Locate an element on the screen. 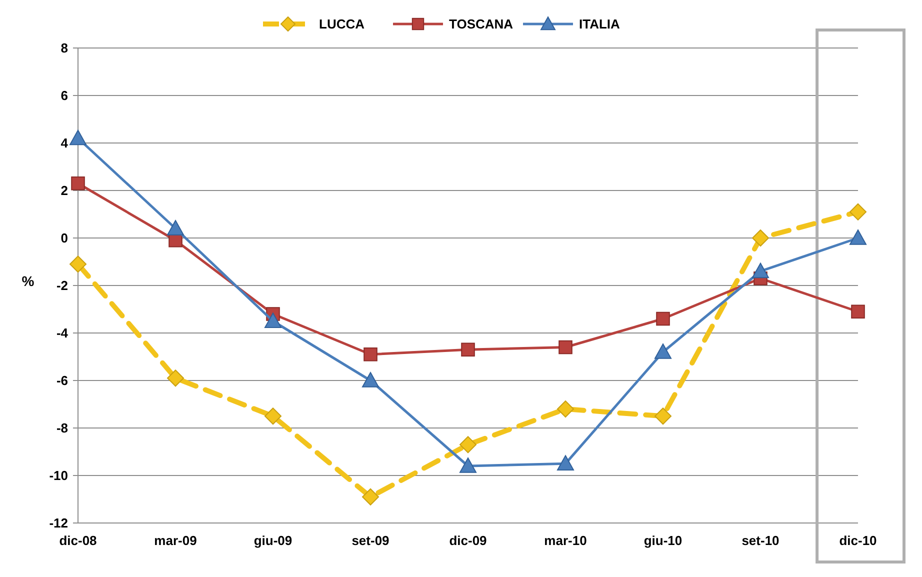 Image resolution: width=922 pixels, height=577 pixels. x-tick-label: dic-09 is located at coordinates (468, 540).